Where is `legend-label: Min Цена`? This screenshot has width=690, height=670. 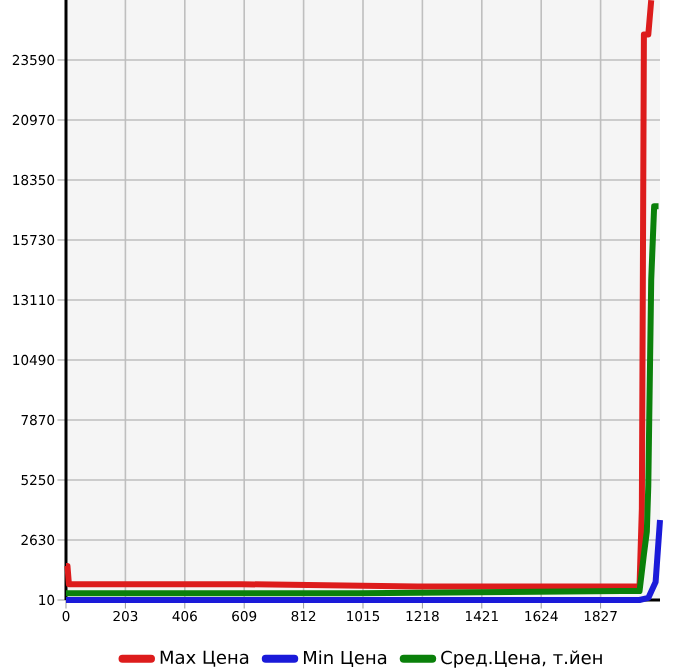 legend-label: Min Цена is located at coordinates (345, 658).